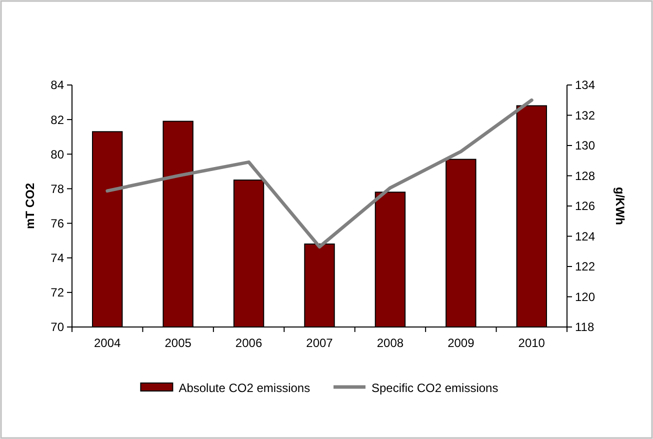 The width and height of the screenshot is (653, 439). What do you see at coordinates (585, 85) in the screenshot?
I see `y2-tick-label: 134` at bounding box center [585, 85].